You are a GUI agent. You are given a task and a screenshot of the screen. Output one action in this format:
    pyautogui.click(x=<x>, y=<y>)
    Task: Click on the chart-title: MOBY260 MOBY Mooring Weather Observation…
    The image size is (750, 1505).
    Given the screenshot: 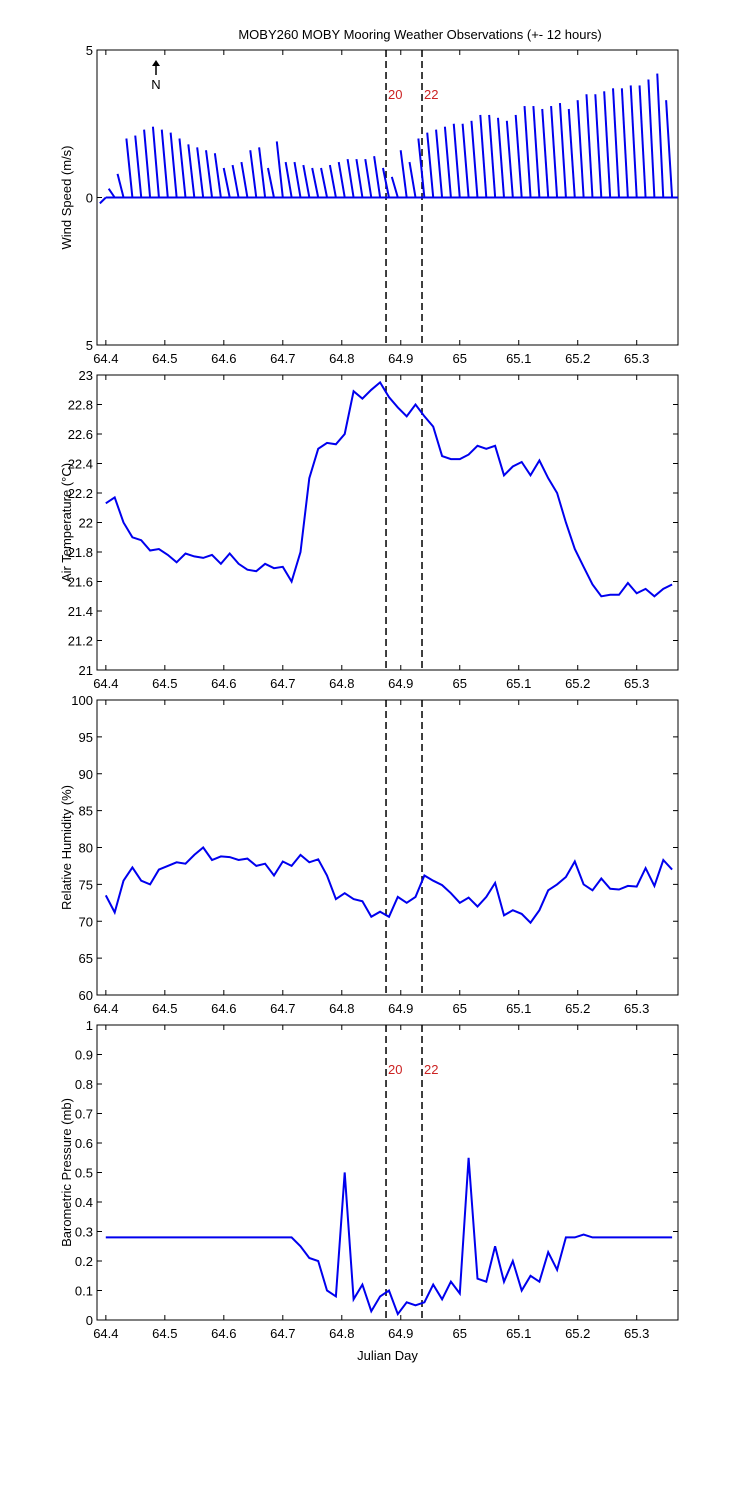 What is the action you would take?
    pyautogui.click(x=419, y=34)
    